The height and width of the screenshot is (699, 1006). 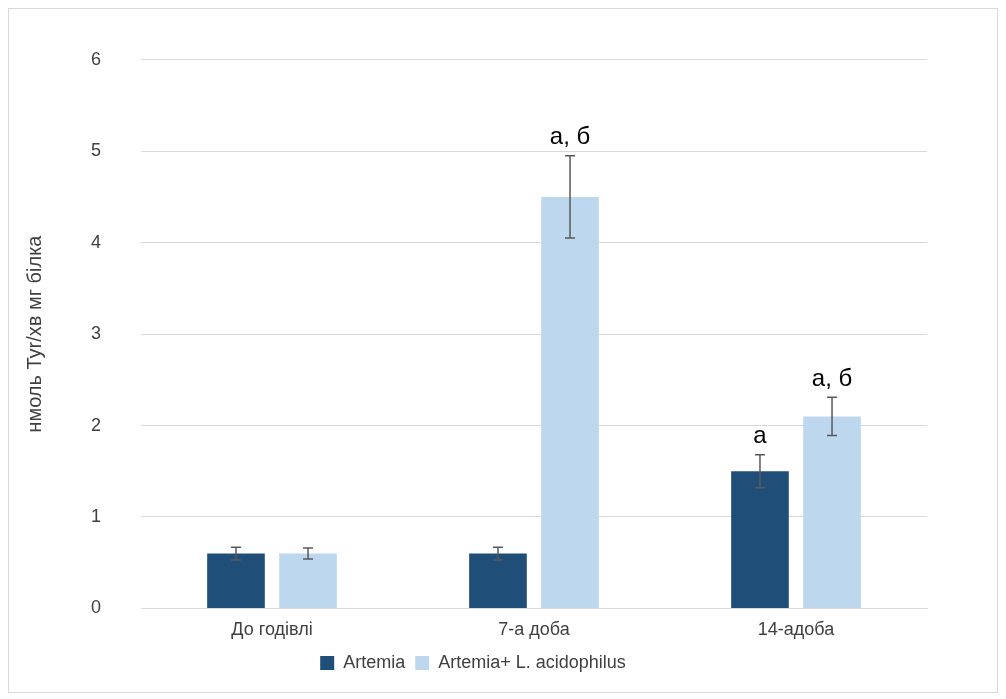 What do you see at coordinates (96, 241) in the screenshot?
I see `y-tick-label: 4` at bounding box center [96, 241].